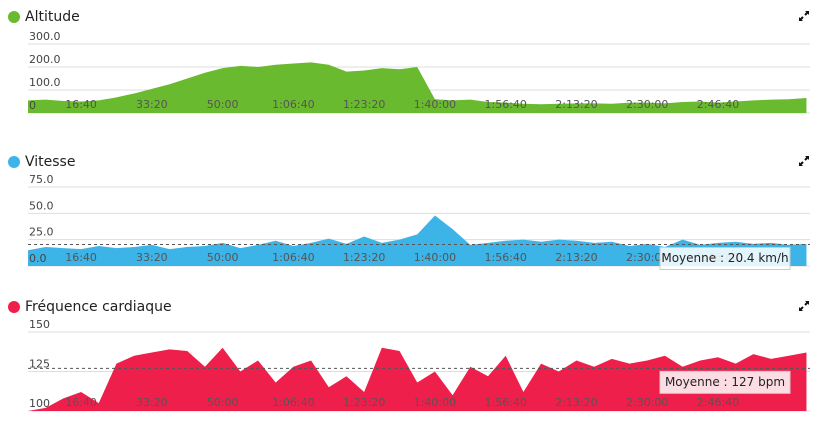 The image size is (826, 427). What do you see at coordinates (39, 324) in the screenshot?
I see `y-tick-label: 150` at bounding box center [39, 324].